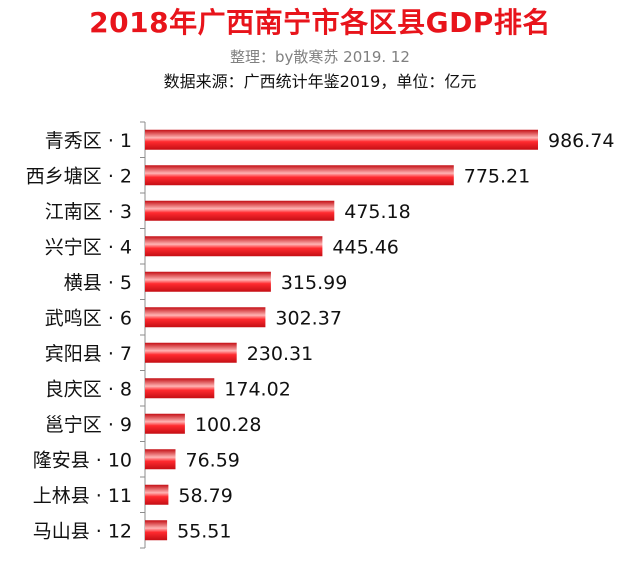 The height and width of the screenshot is (568, 640). Describe the element at coordinates (320, 22) in the screenshot. I see `chart-title: 2018年广西南宁市各区县GDP排名` at that location.